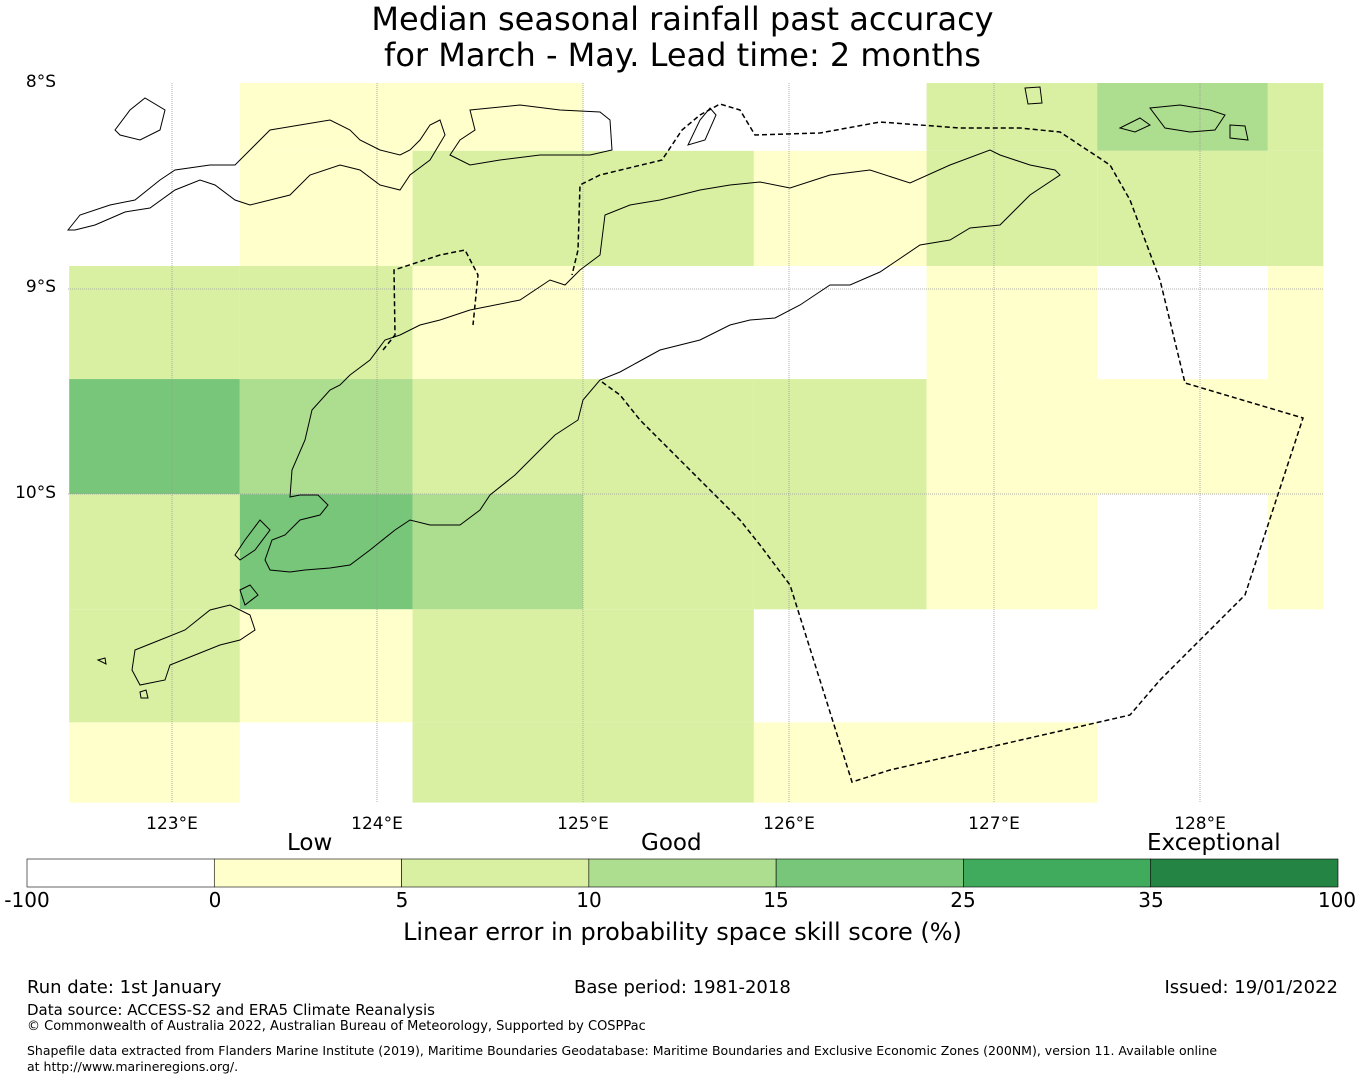 The height and width of the screenshot is (1080, 1365). What do you see at coordinates (963, 900) in the screenshot?
I see `colorbar-tick-25: 25` at bounding box center [963, 900].